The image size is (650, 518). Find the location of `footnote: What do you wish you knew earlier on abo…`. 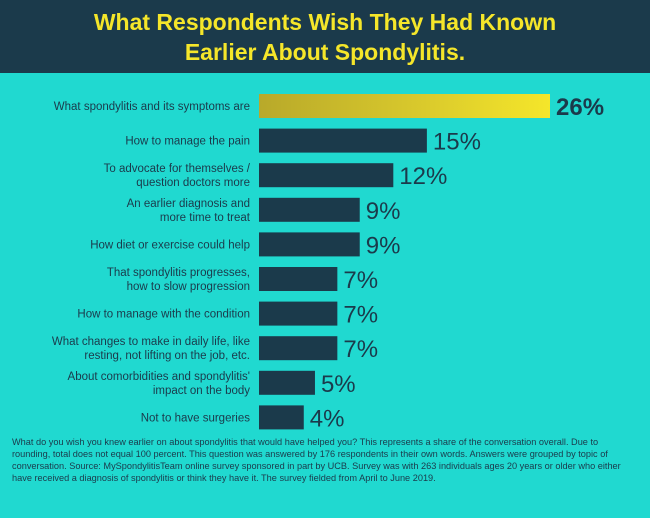

footnote: What do you wish you knew earlier on abo… is located at coordinates (316, 460).